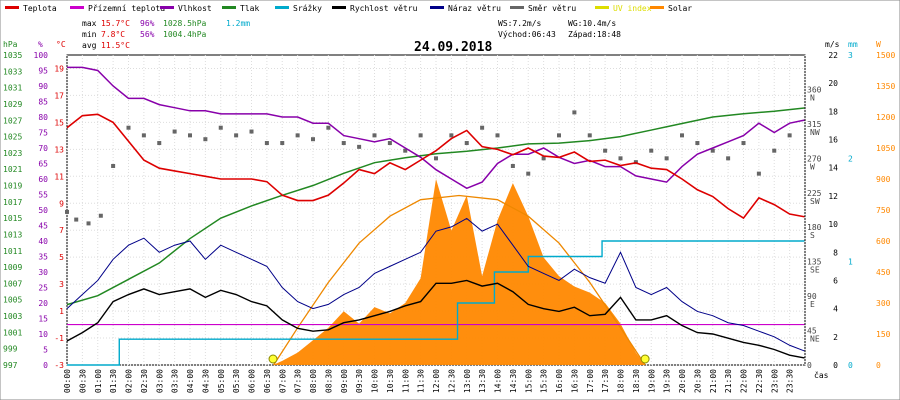 Image resolution: width=900 pixels, height=400 pixels. I want to click on x-tick-21-00: 21:00, so click(713, 381).